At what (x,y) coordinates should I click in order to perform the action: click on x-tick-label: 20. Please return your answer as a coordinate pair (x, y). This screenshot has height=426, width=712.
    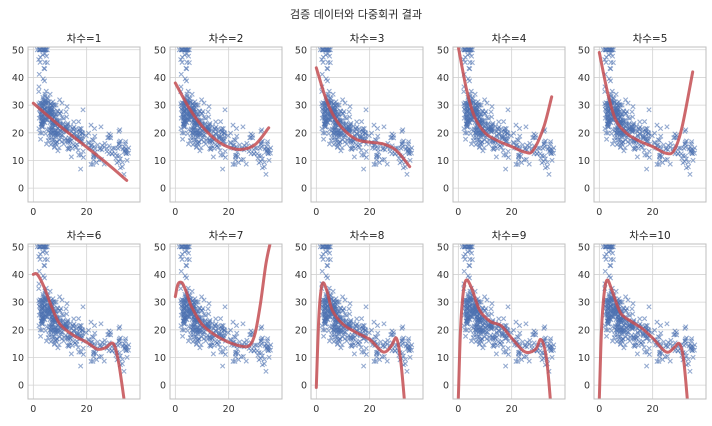
    Looking at the image, I should click on (87, 212).